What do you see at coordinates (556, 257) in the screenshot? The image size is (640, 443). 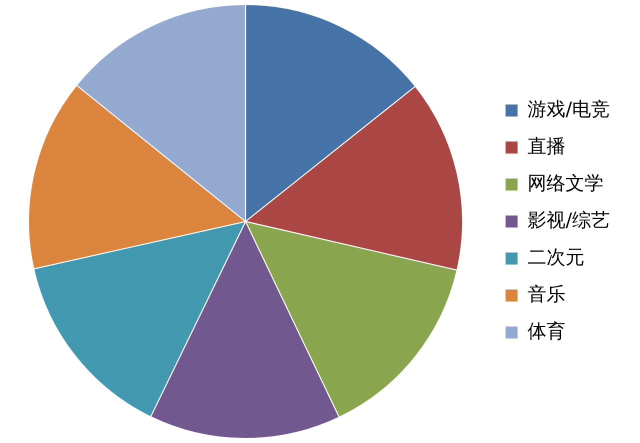 I see `legend-label: 二次元` at bounding box center [556, 257].